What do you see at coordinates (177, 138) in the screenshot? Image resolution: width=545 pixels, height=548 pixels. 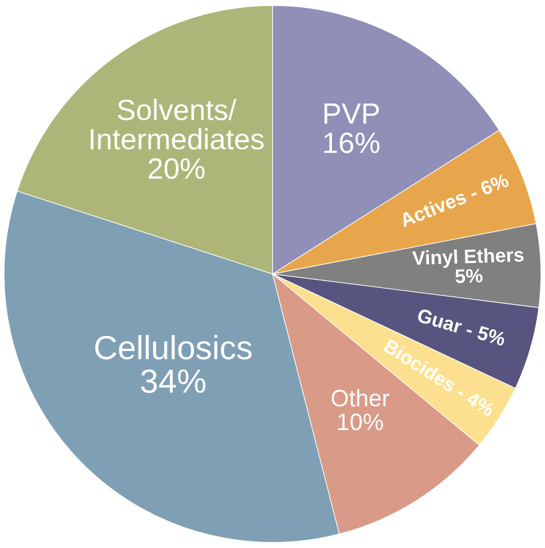 I see `slice-label: Solvents/ Intermediates 20%` at bounding box center [177, 138].